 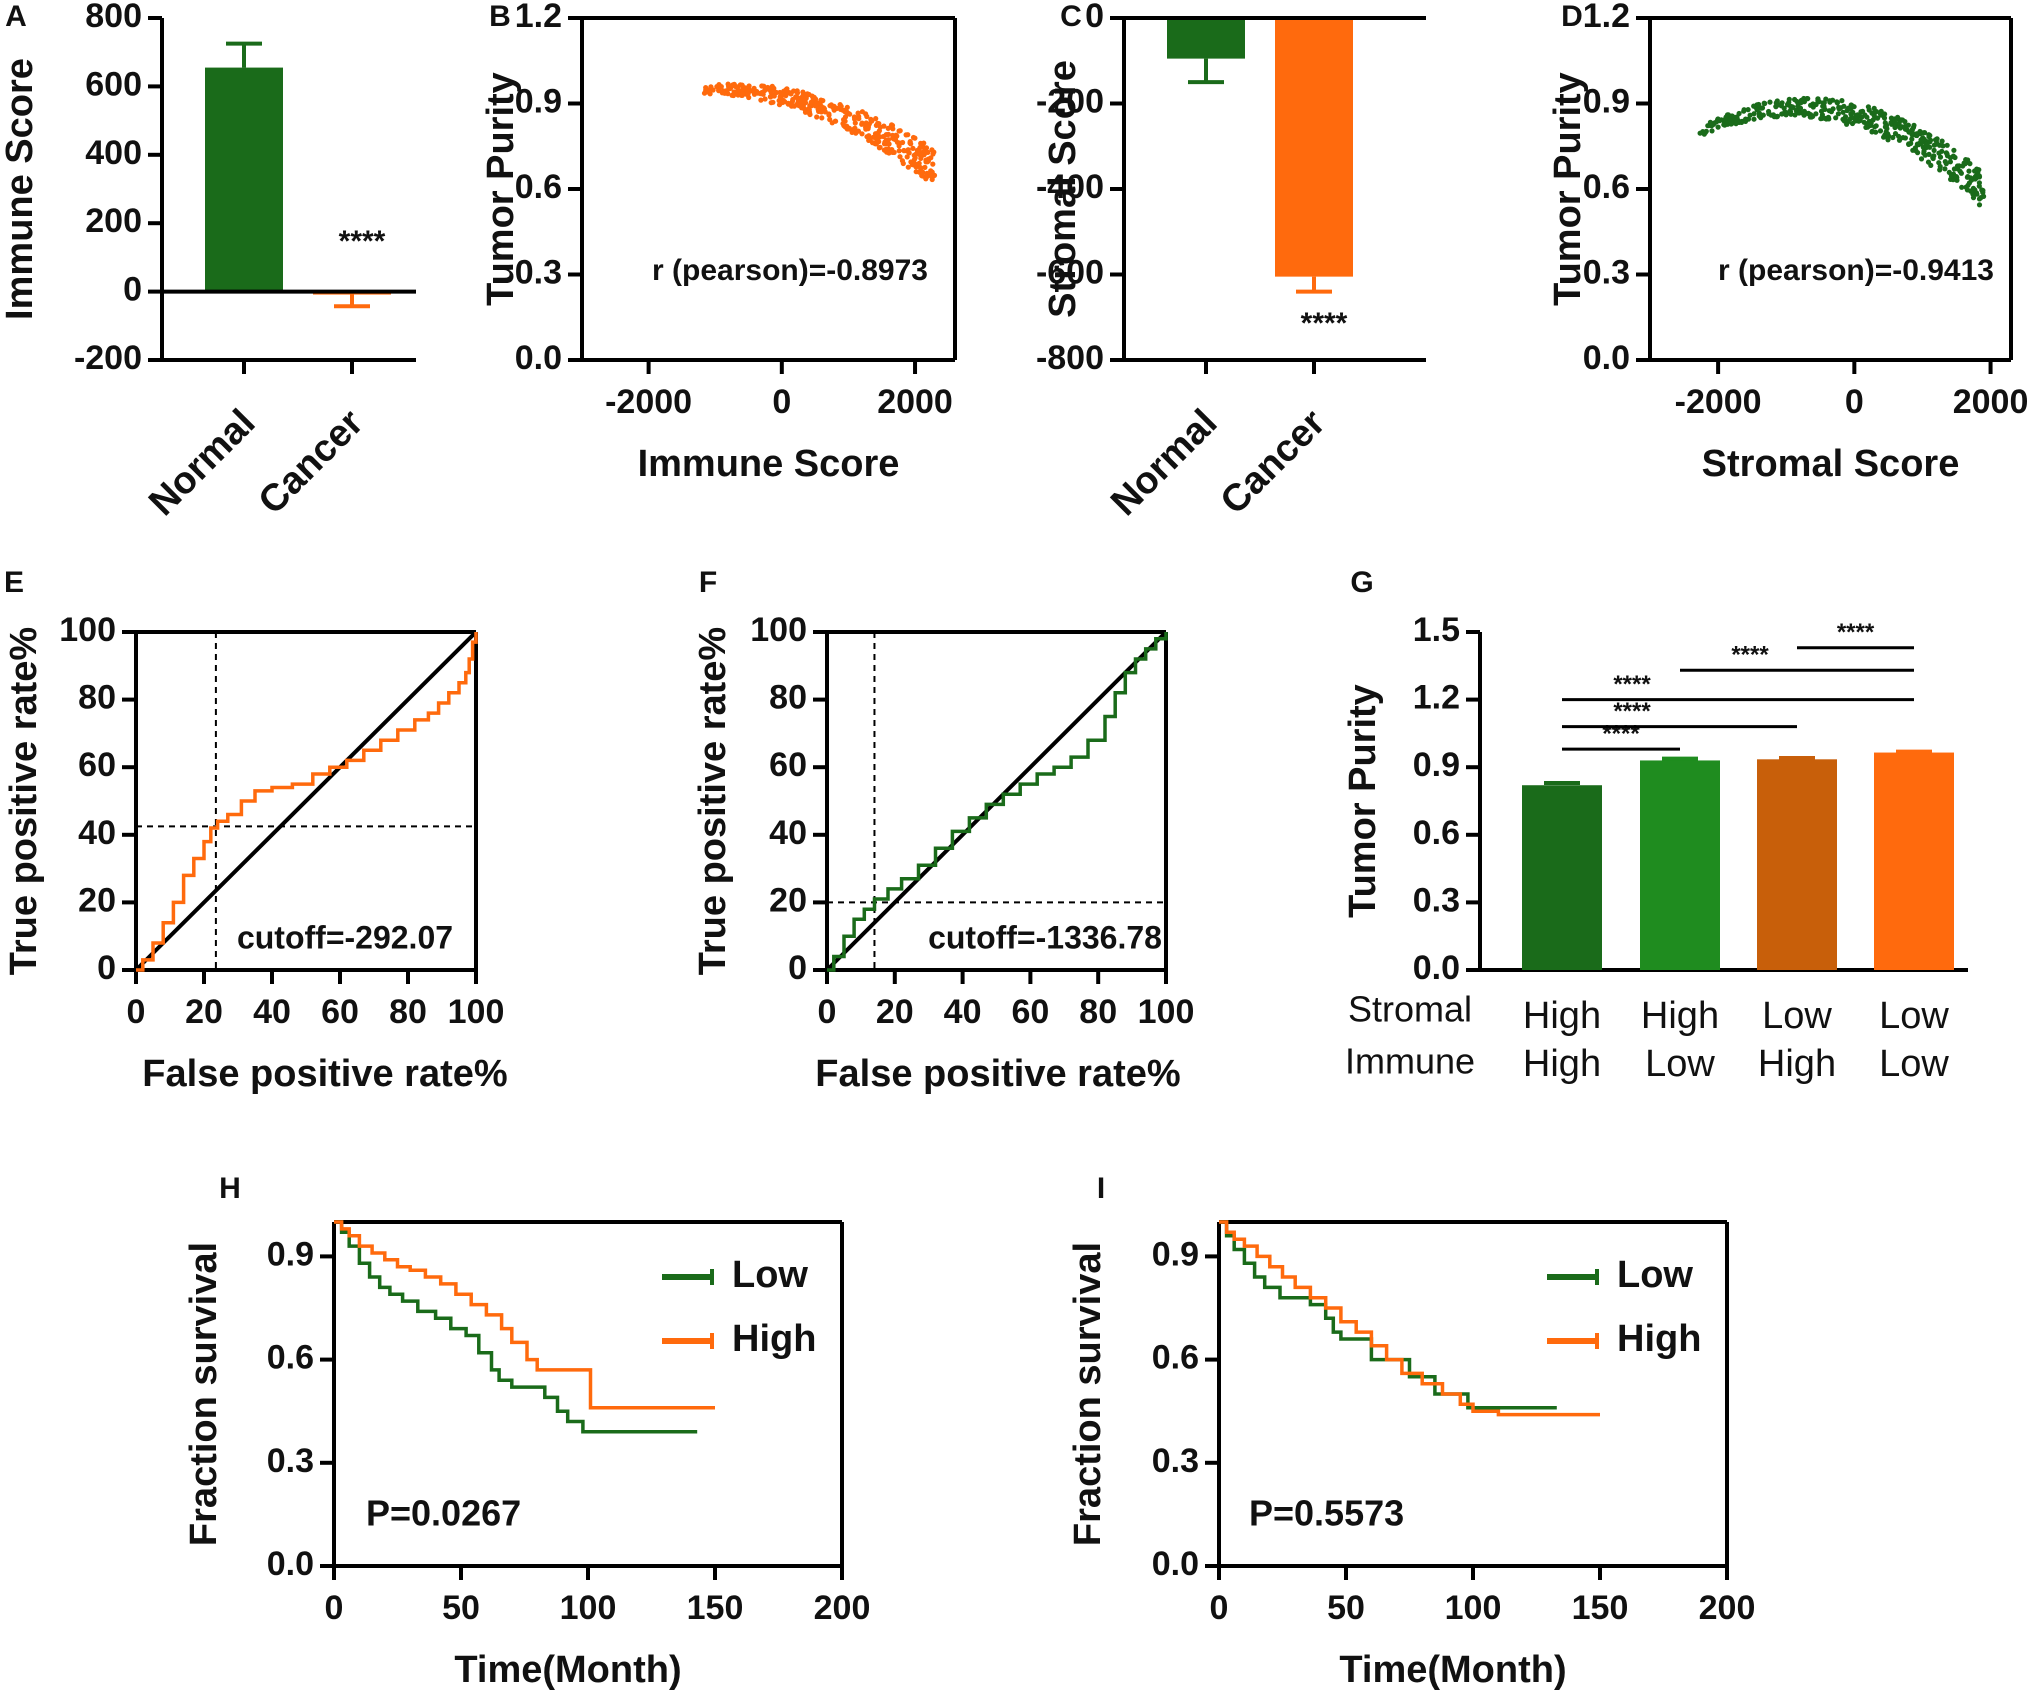 I want to click on panel-label: B, so click(x=500, y=16).